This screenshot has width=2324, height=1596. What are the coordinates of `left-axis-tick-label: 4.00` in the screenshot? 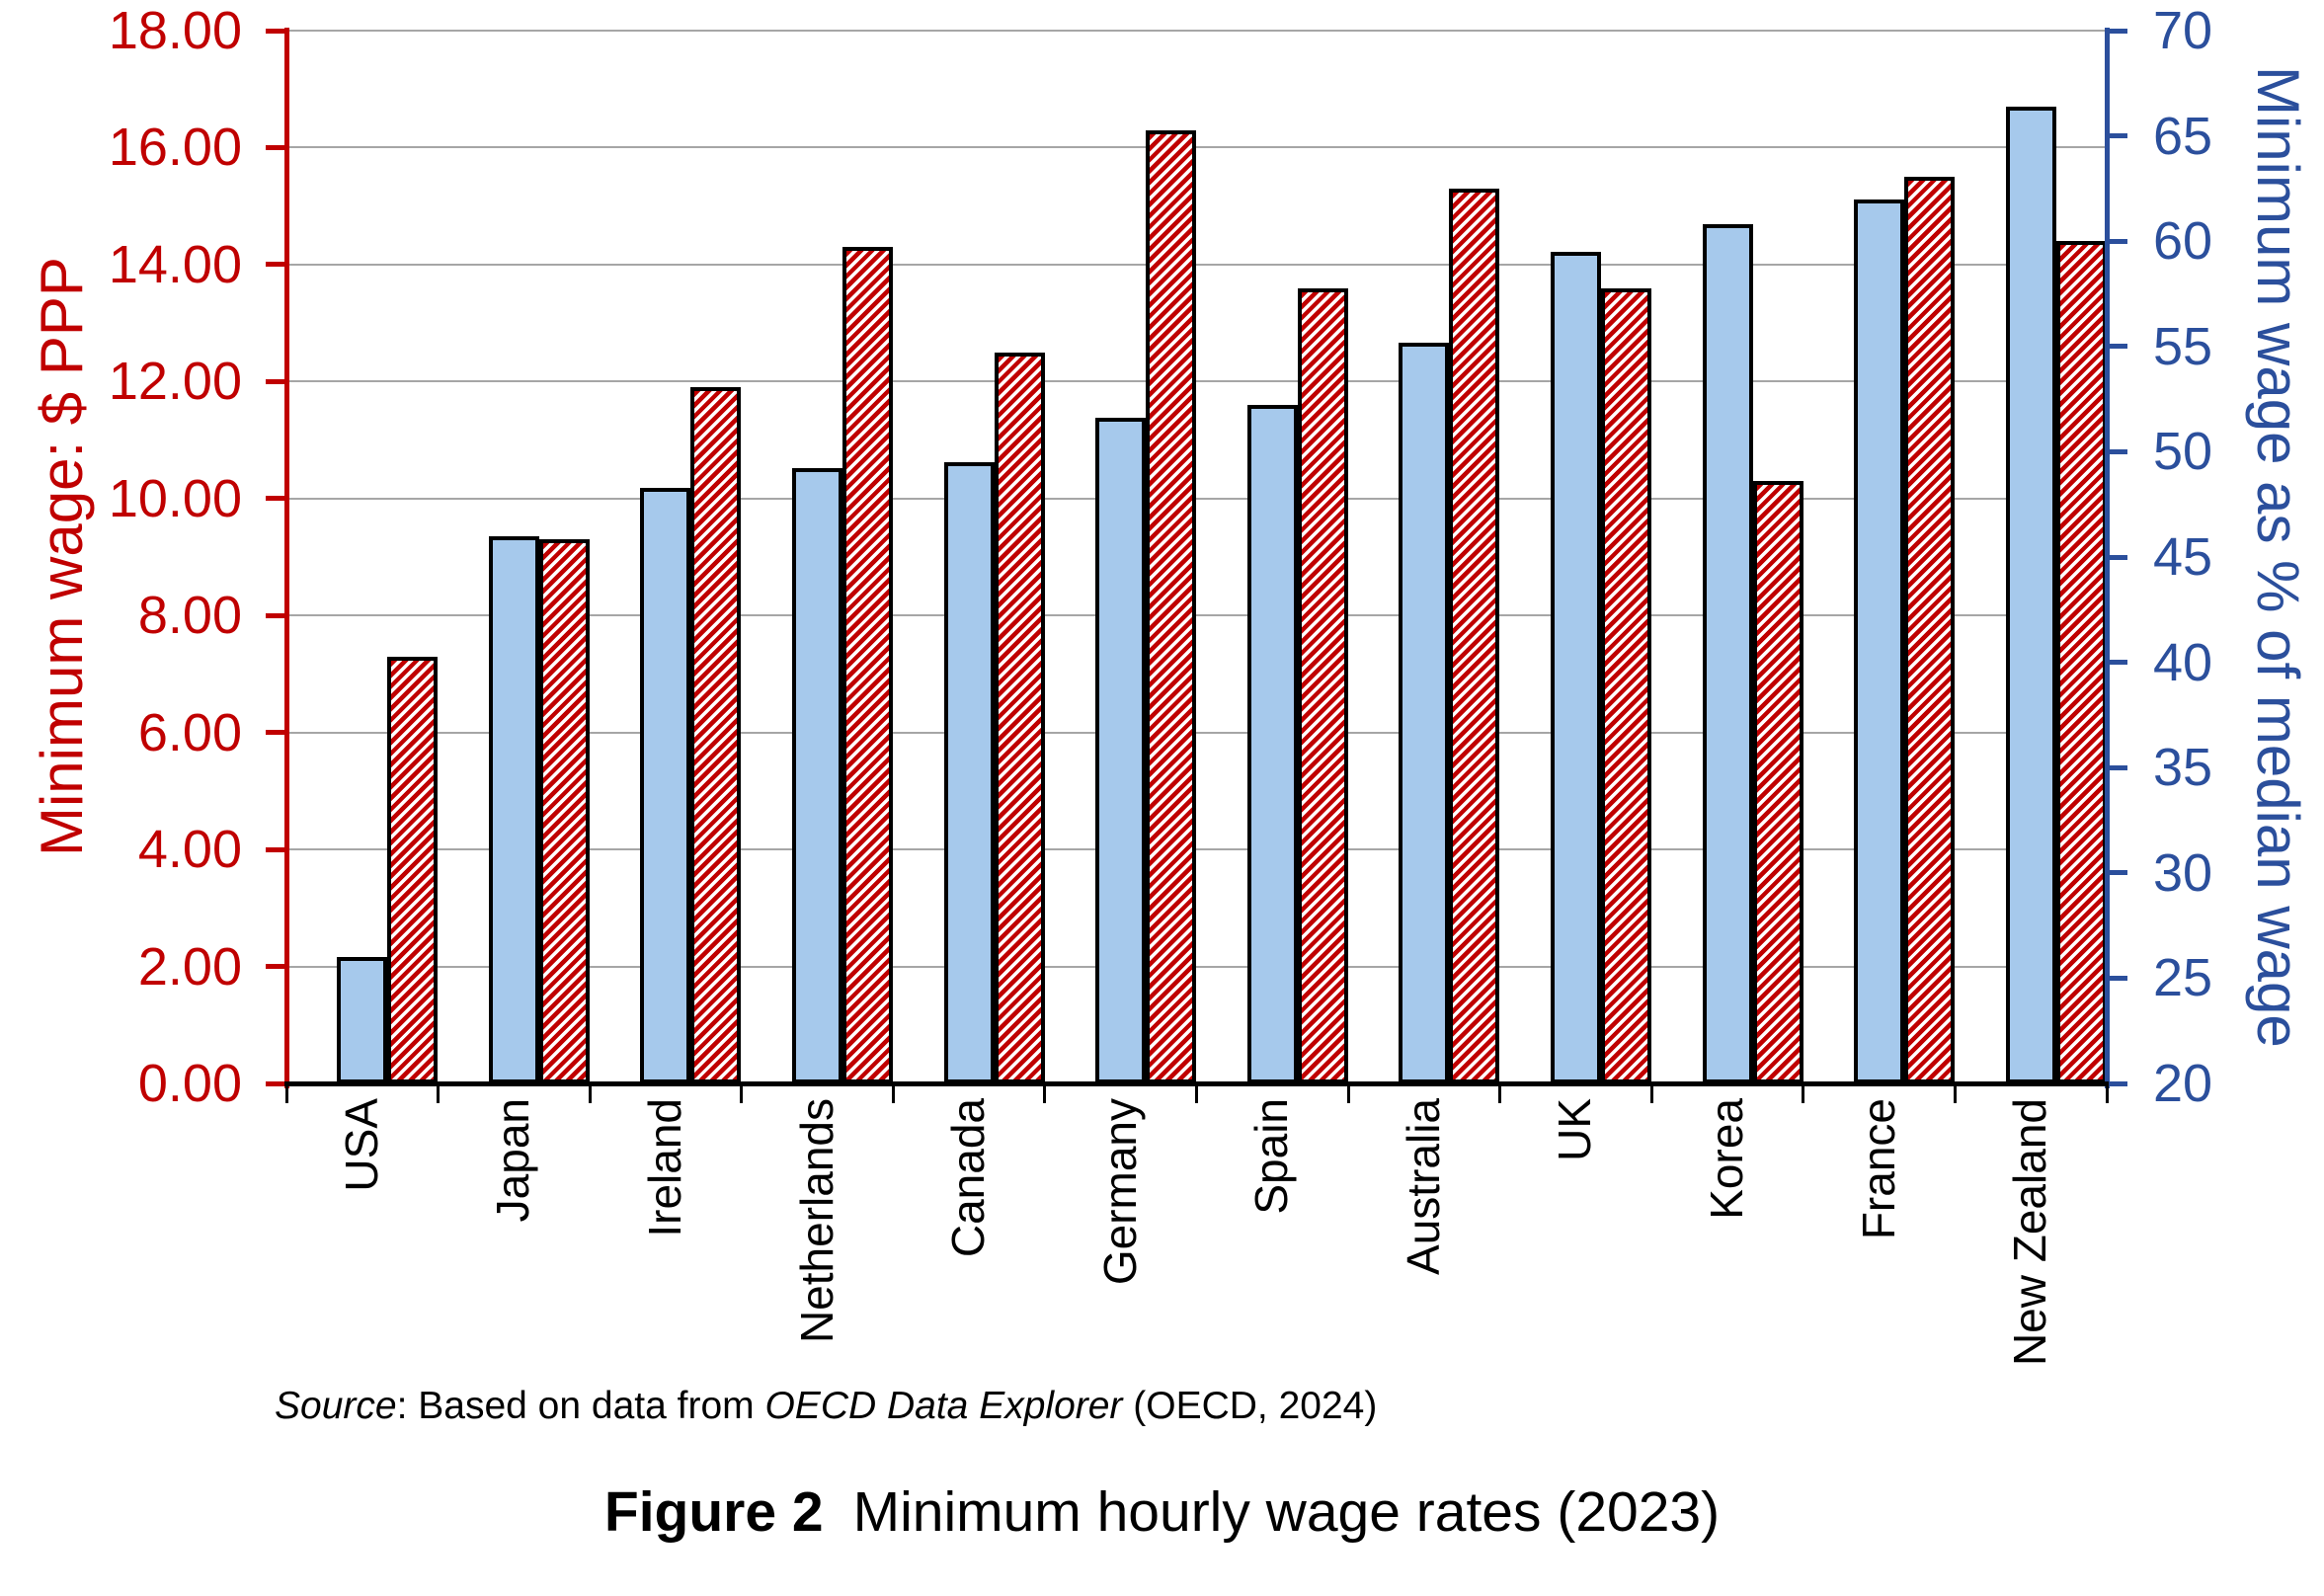 It's located at (189, 850).